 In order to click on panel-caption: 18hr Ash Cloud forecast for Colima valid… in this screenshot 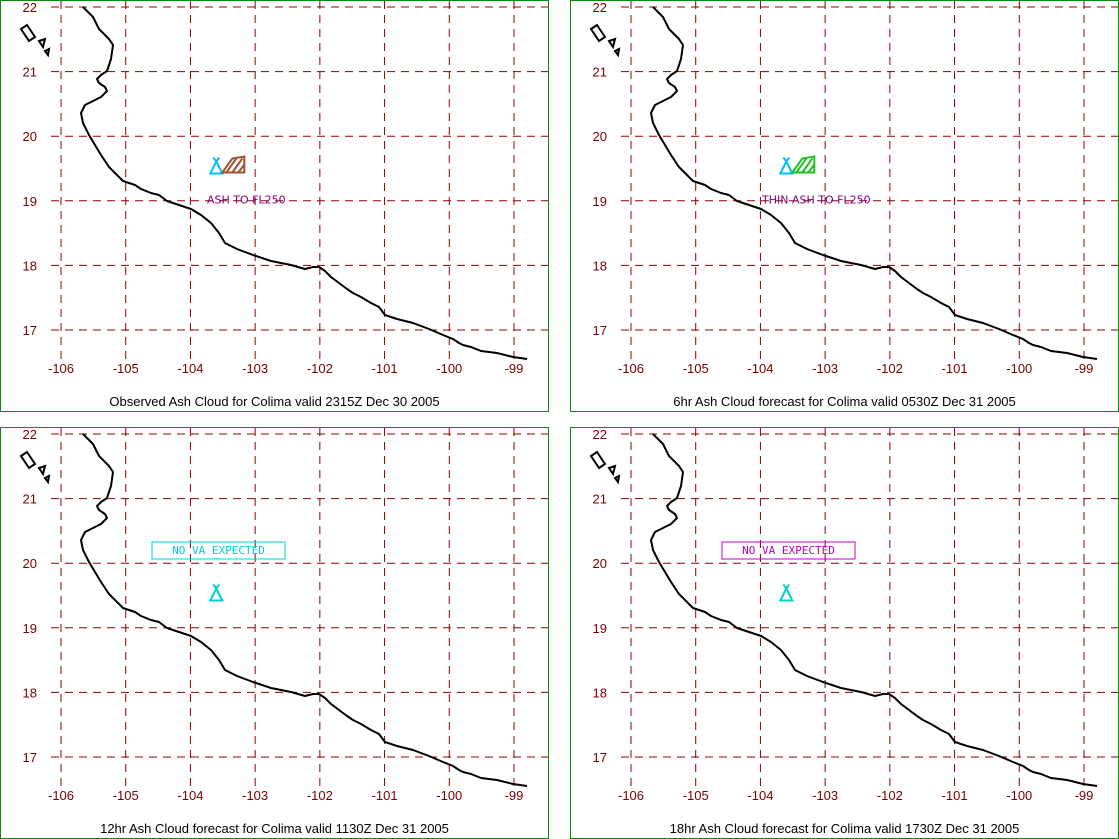, I will do `click(844, 828)`.